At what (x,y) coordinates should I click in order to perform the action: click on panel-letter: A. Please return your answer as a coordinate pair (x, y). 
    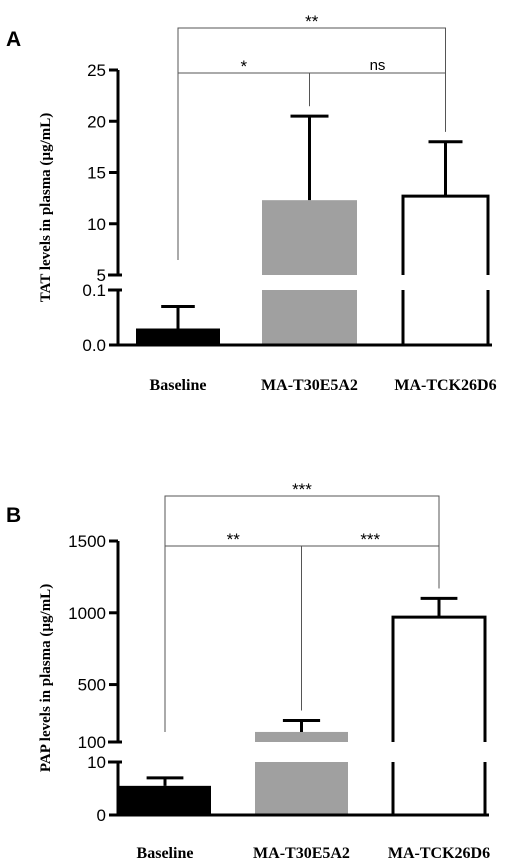
    Looking at the image, I should click on (13, 39).